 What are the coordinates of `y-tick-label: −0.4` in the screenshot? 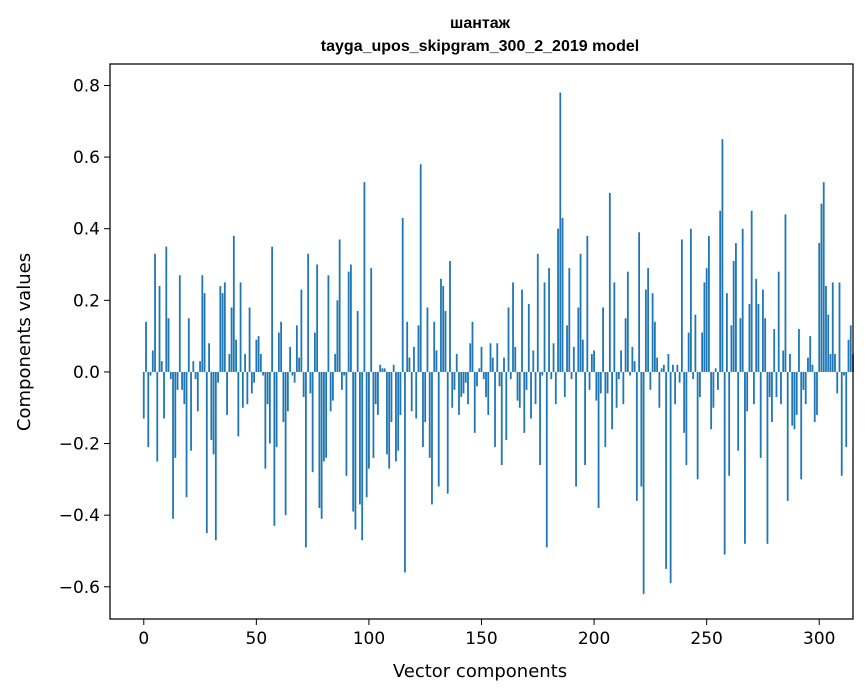 It's located at (79, 516).